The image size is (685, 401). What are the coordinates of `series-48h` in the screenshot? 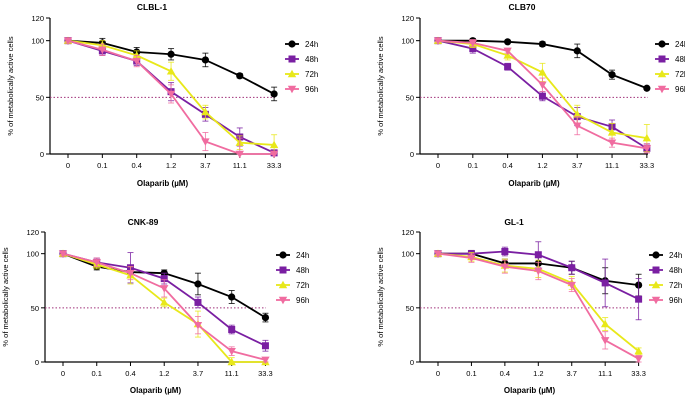 It's located at (542, 95).